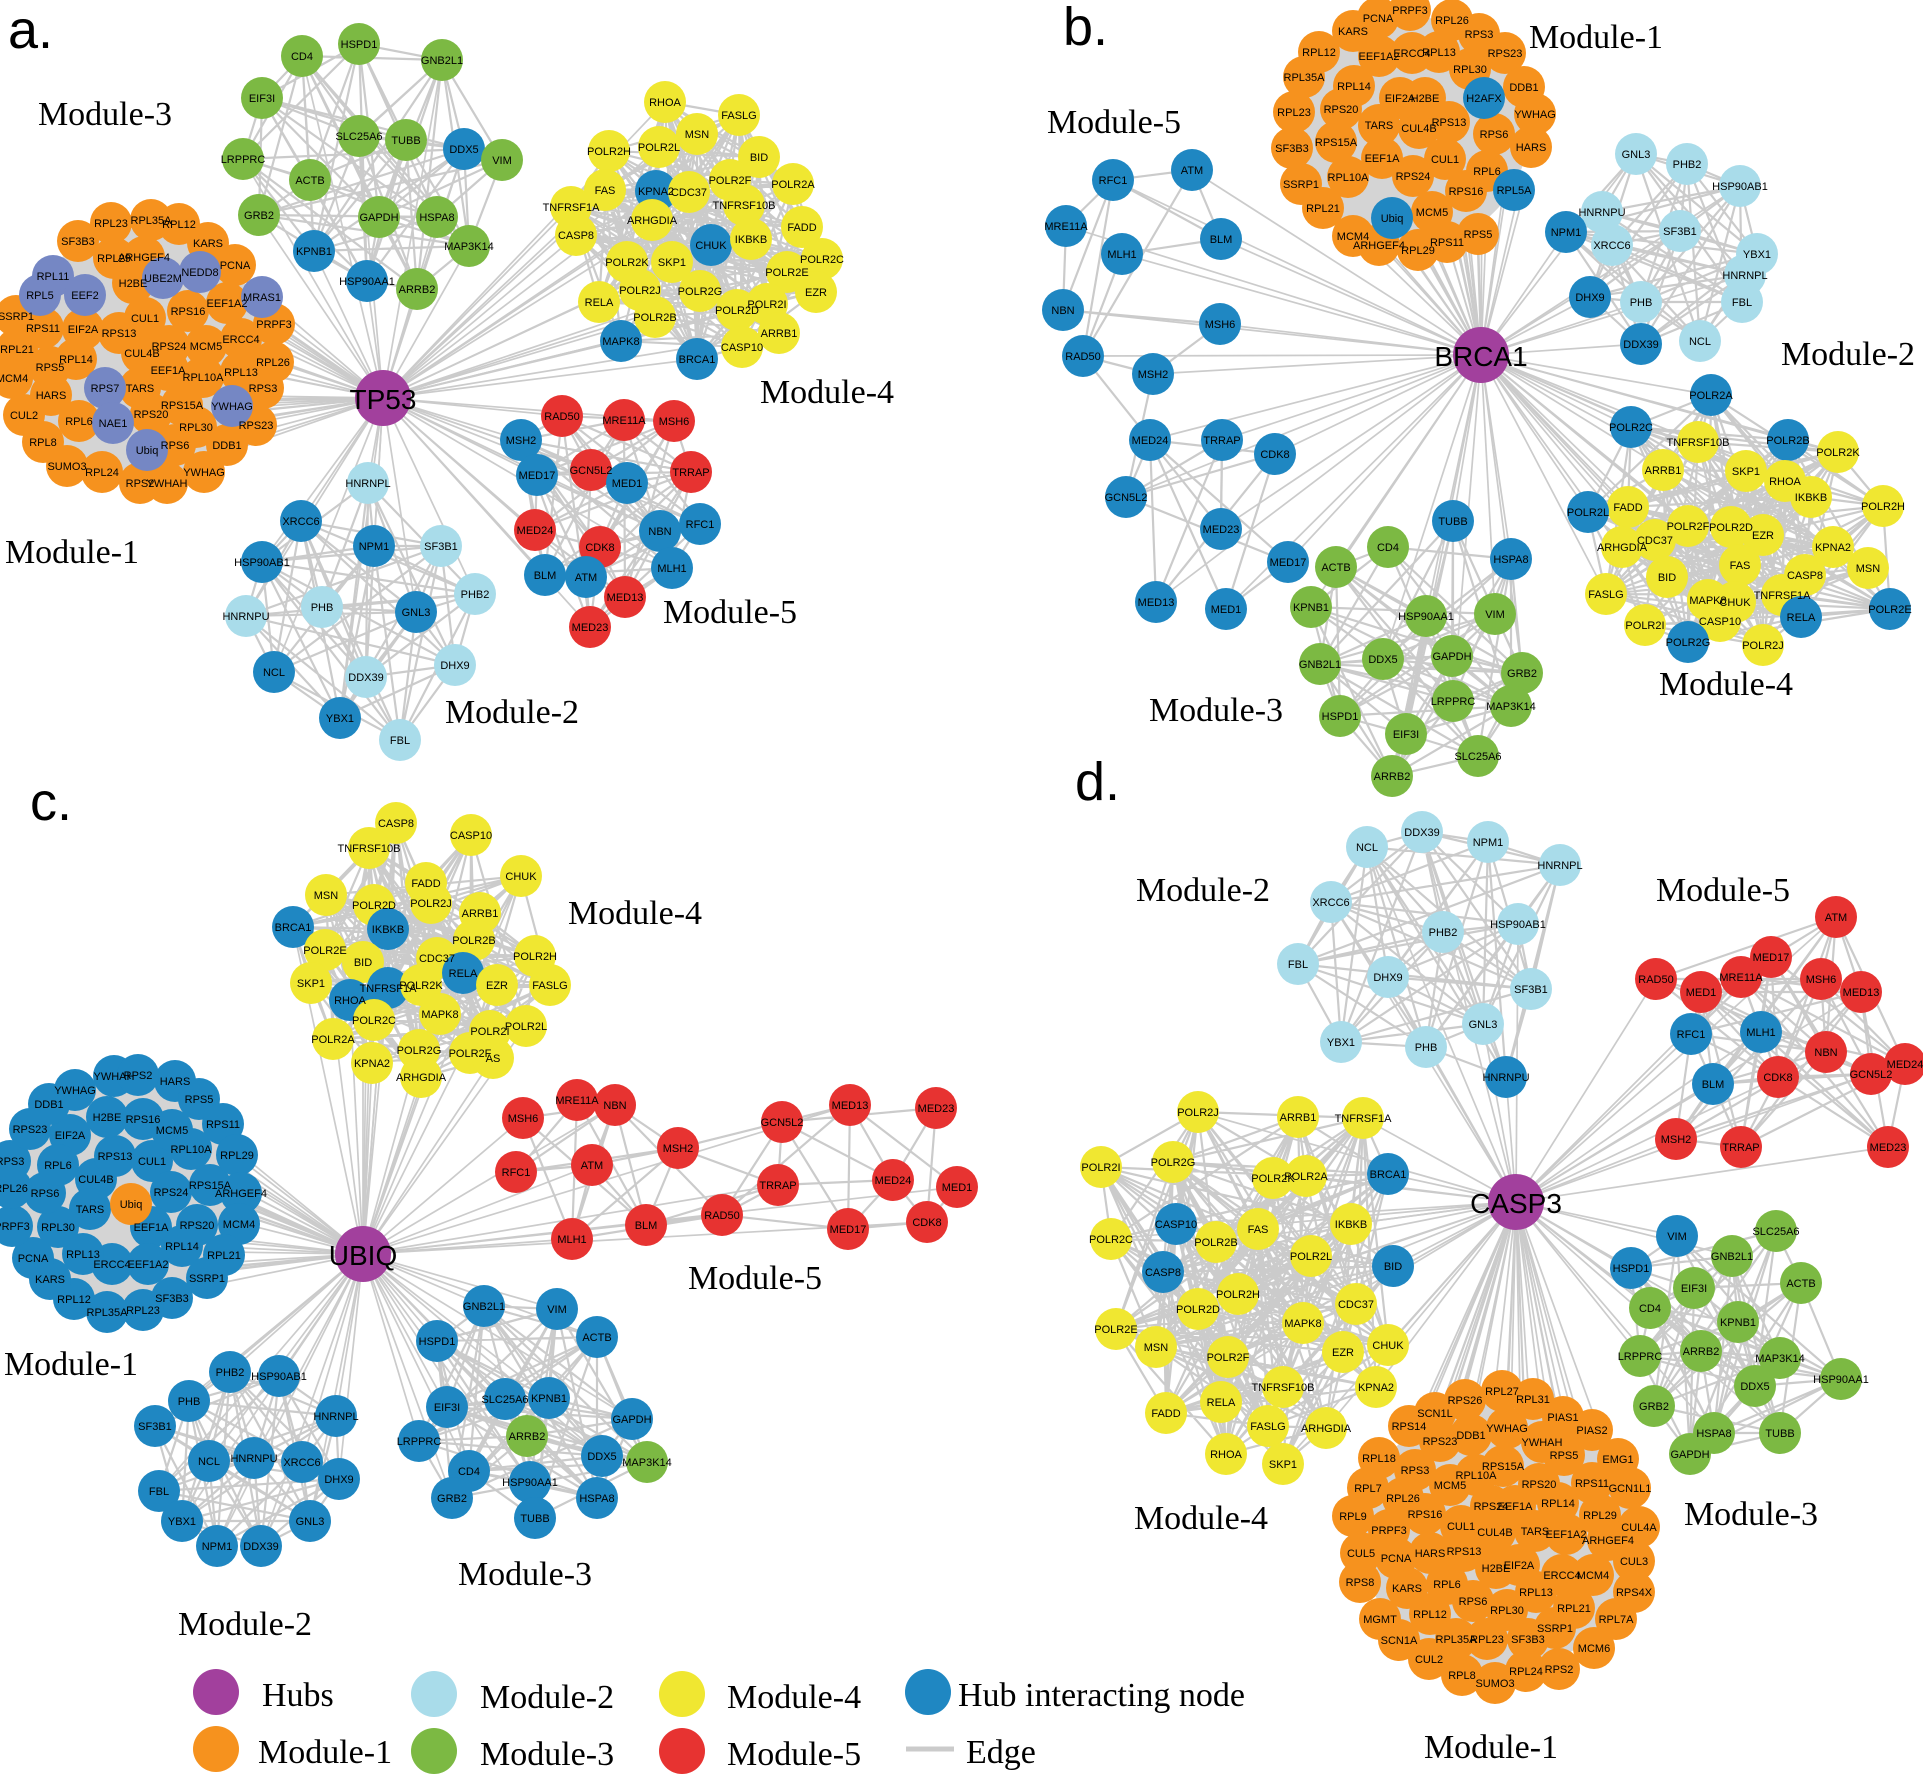 The image size is (1923, 1780). I want to click on svg-text: SKP1, so click(1746, 472).